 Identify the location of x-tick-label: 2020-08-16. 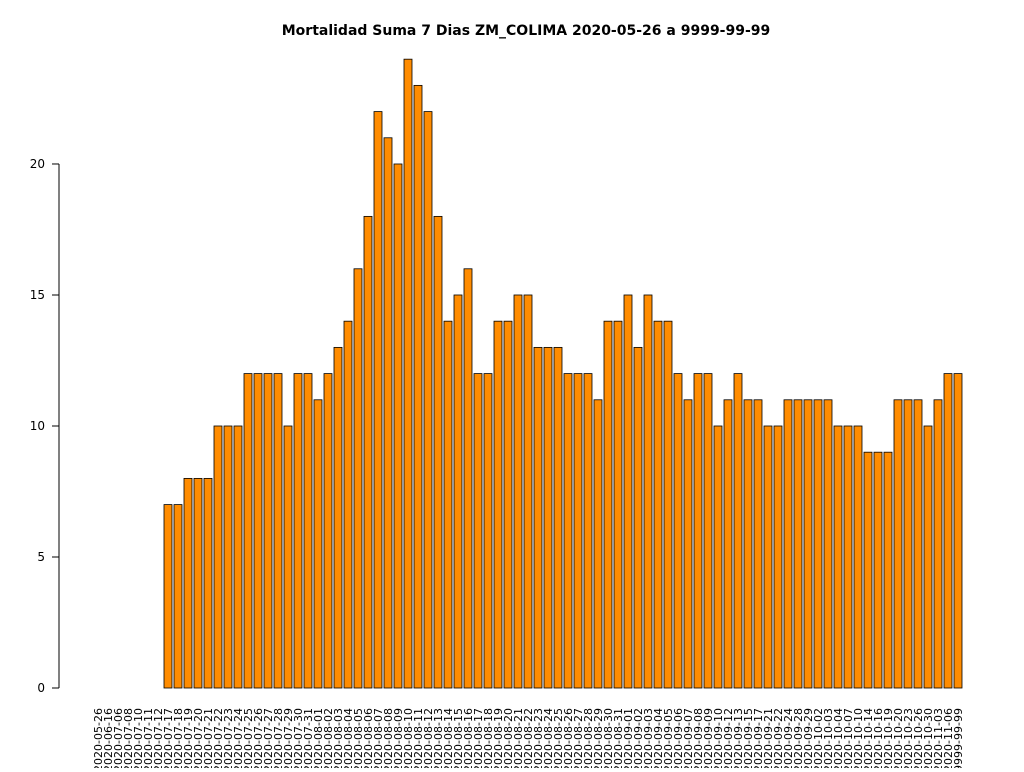
(468, 738).